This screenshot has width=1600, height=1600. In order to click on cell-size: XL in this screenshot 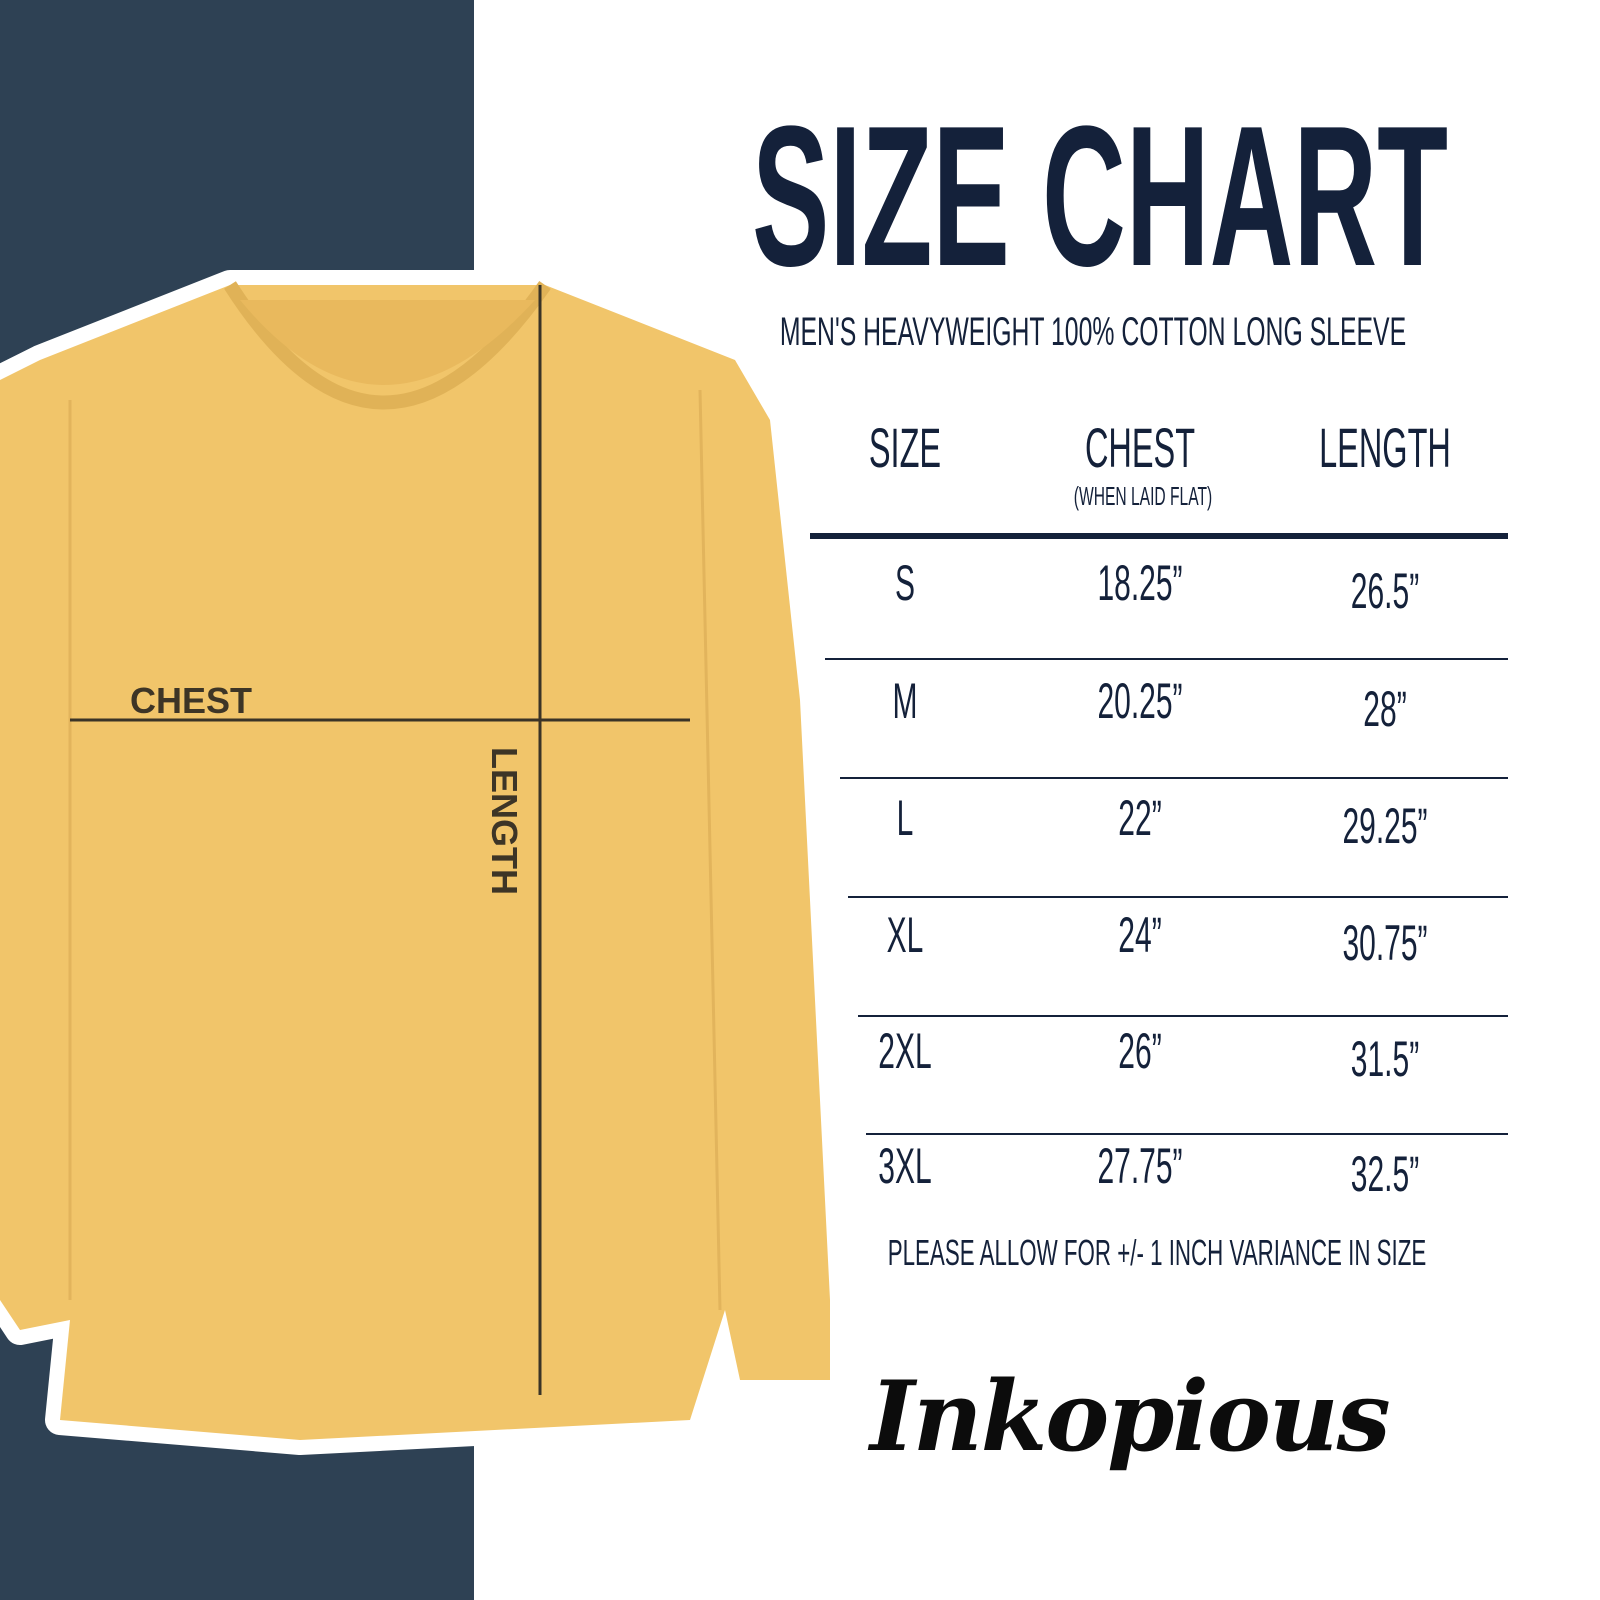, I will do `click(905, 935)`.